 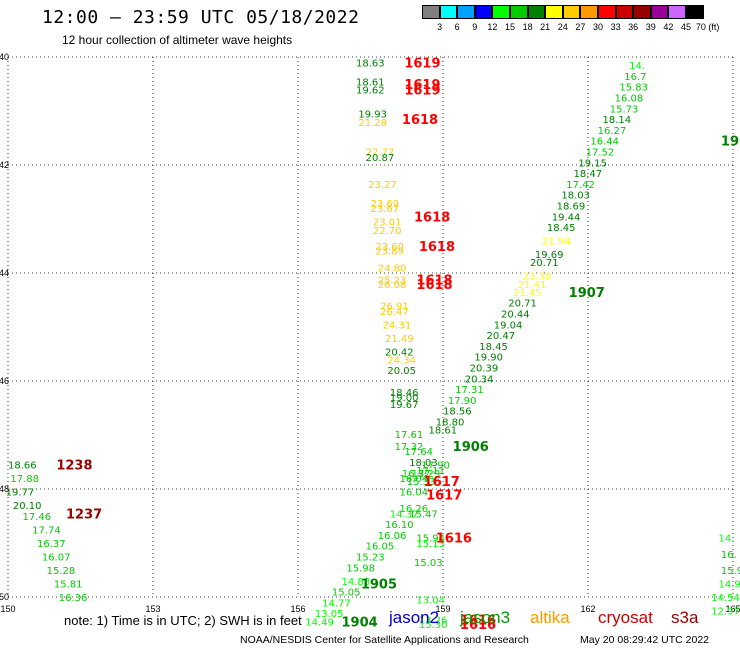 I want to click on data-label: 23.60, so click(x=389, y=247).